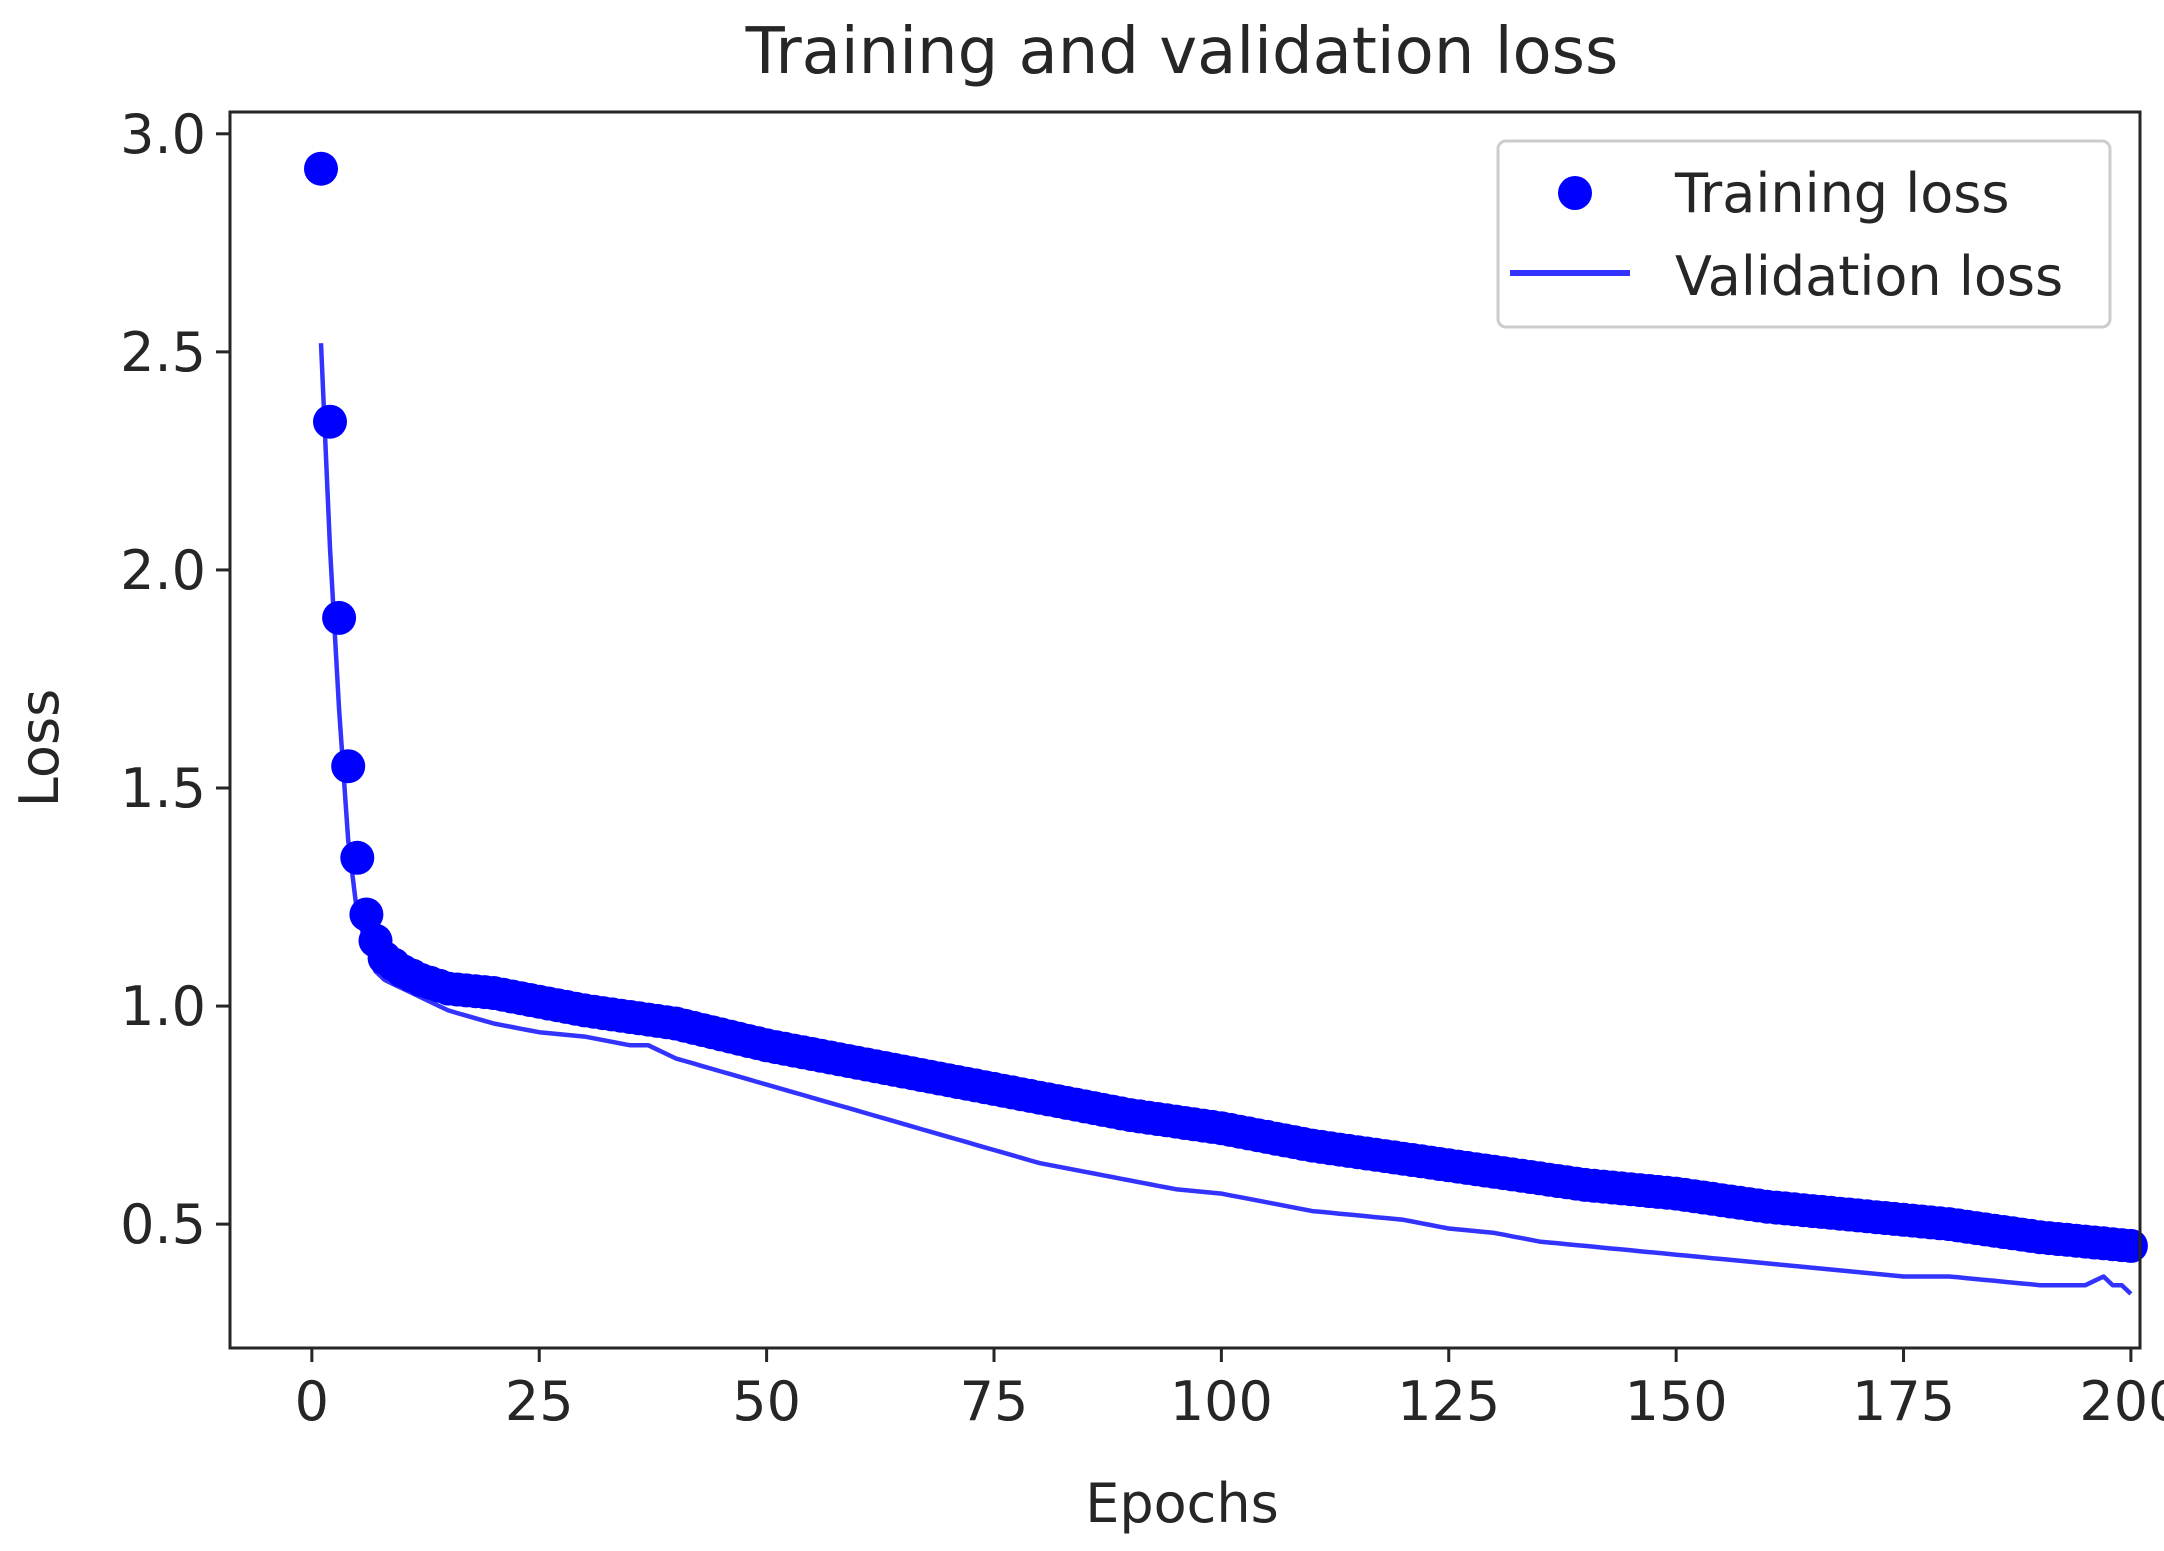  I want to click on legend-training-label: Training loss, so click(1842, 193).